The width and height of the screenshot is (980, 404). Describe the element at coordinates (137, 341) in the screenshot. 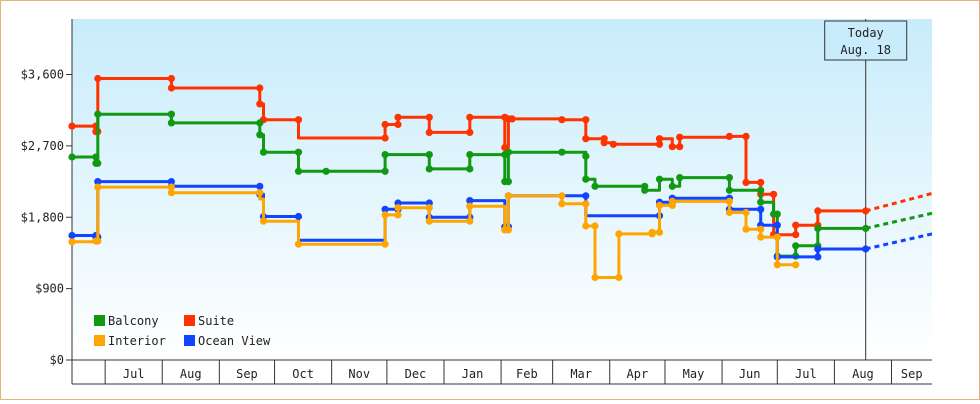

I see `legend-label: Interior` at that location.